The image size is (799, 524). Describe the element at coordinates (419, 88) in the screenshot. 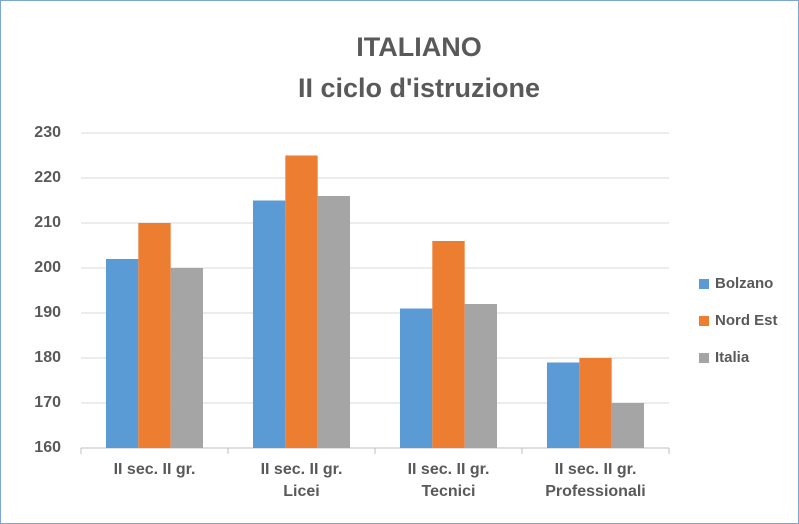

I see `chart-subtitle: II ciclo d'istruzione` at that location.